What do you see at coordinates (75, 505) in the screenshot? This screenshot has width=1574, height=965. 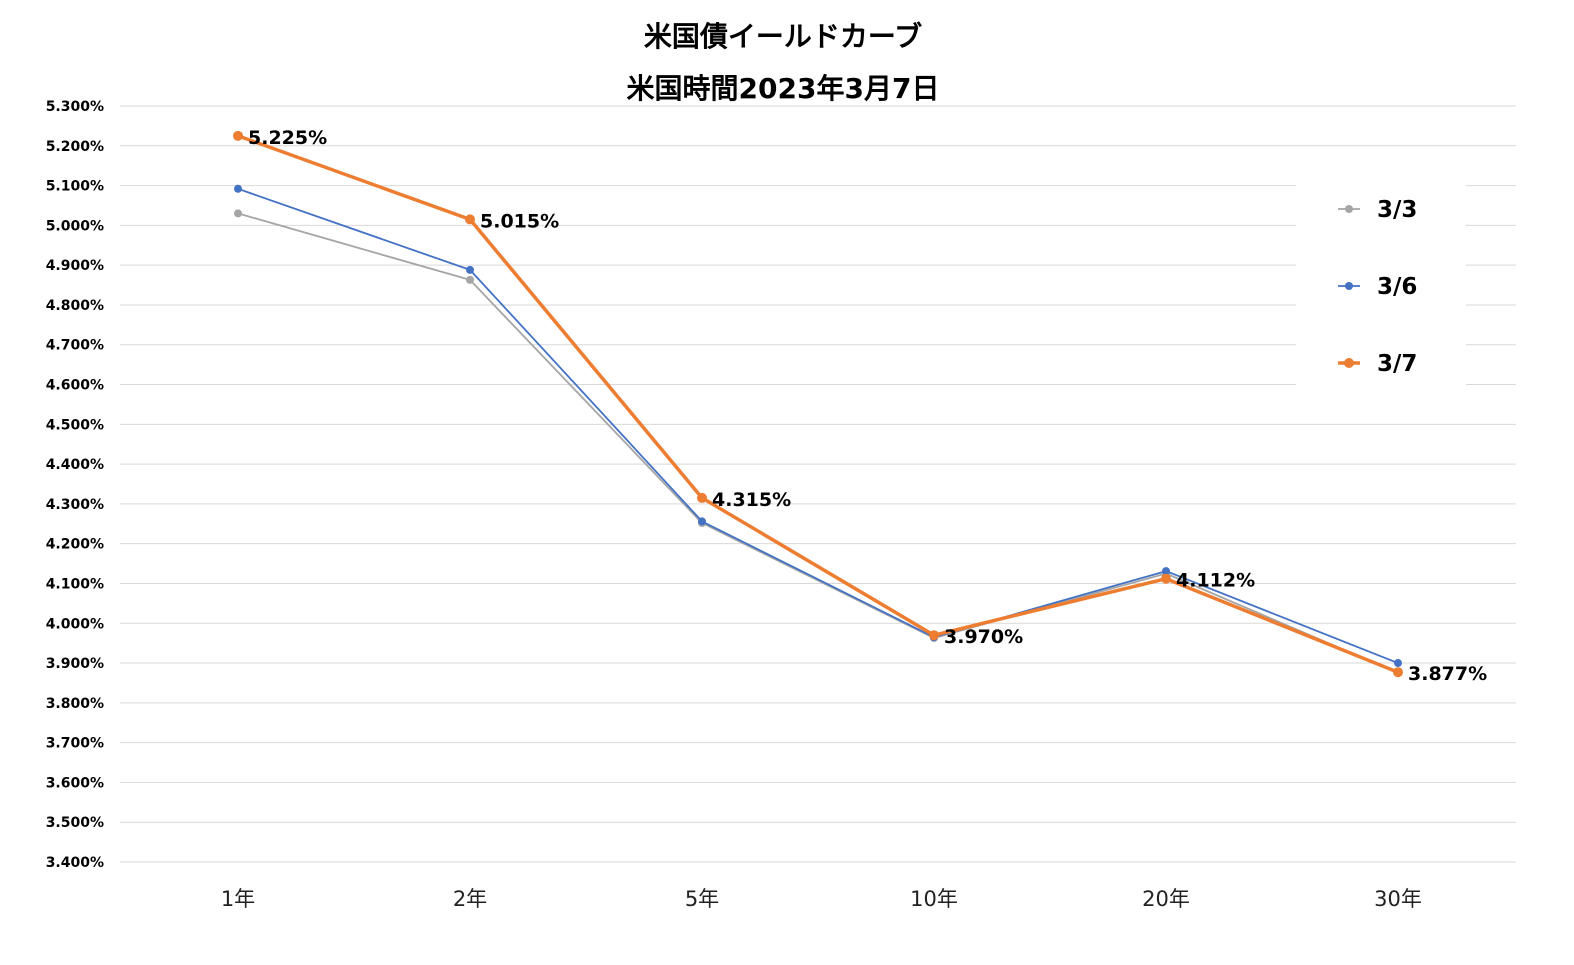 I see `y-tick-label: 4.300%` at bounding box center [75, 505].